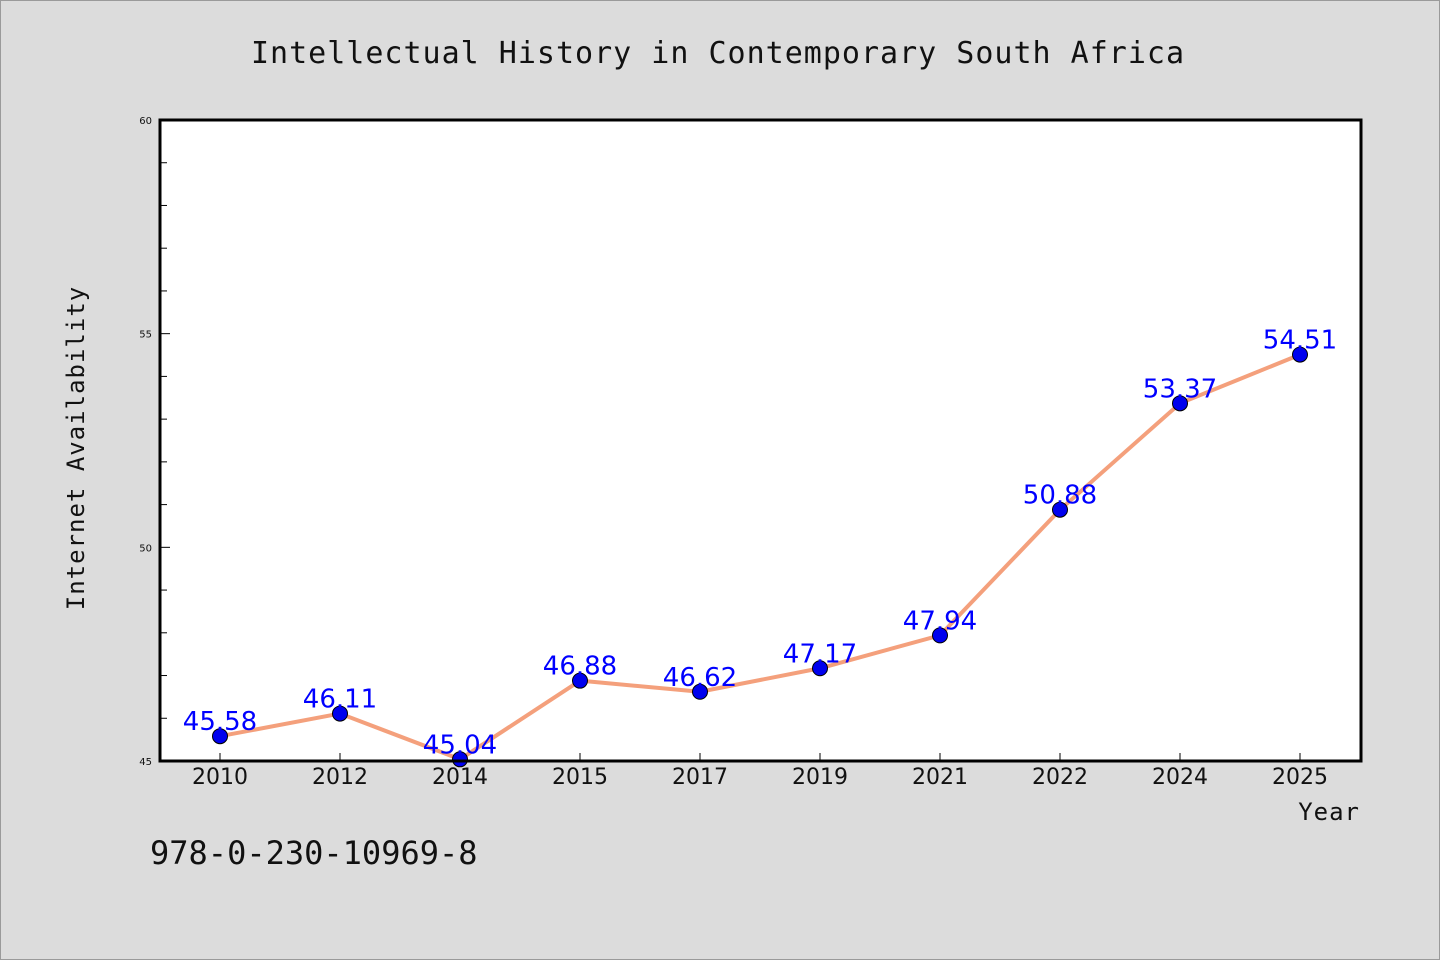 The image size is (1440, 960). What do you see at coordinates (940, 621) in the screenshot?
I see `data-label: 47.94` at bounding box center [940, 621].